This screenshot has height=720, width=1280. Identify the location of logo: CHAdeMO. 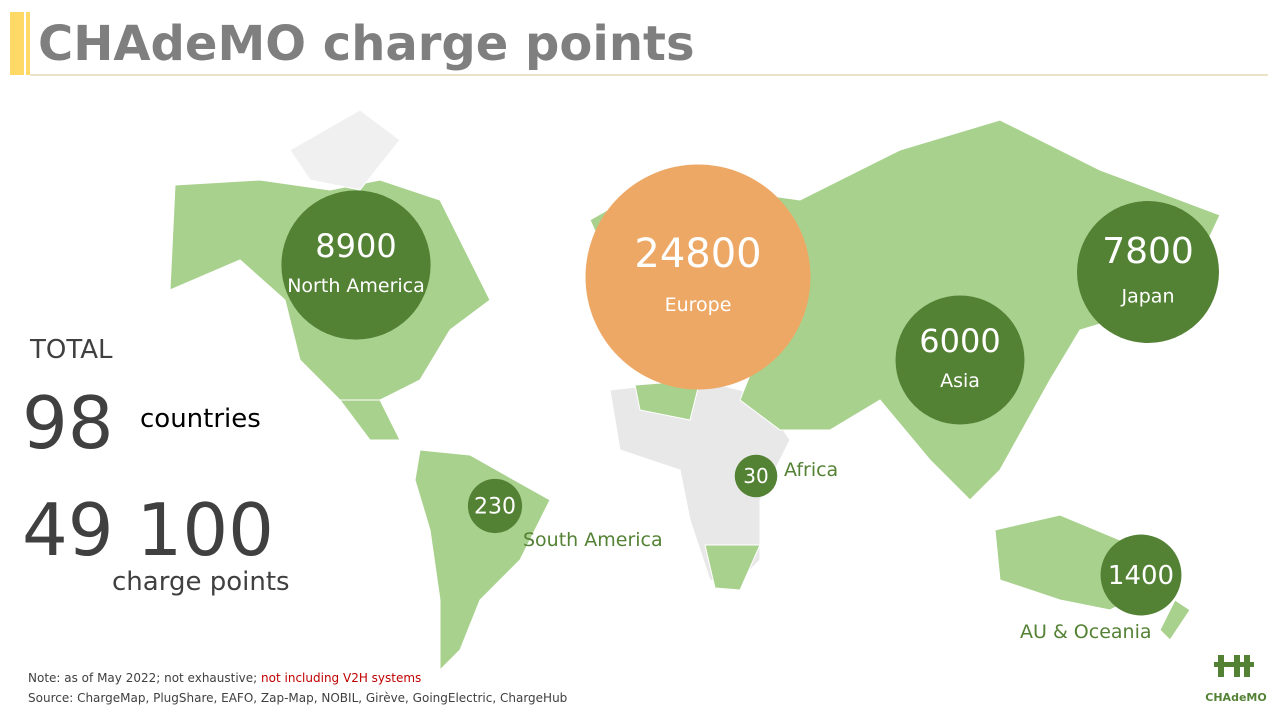
(1236, 679).